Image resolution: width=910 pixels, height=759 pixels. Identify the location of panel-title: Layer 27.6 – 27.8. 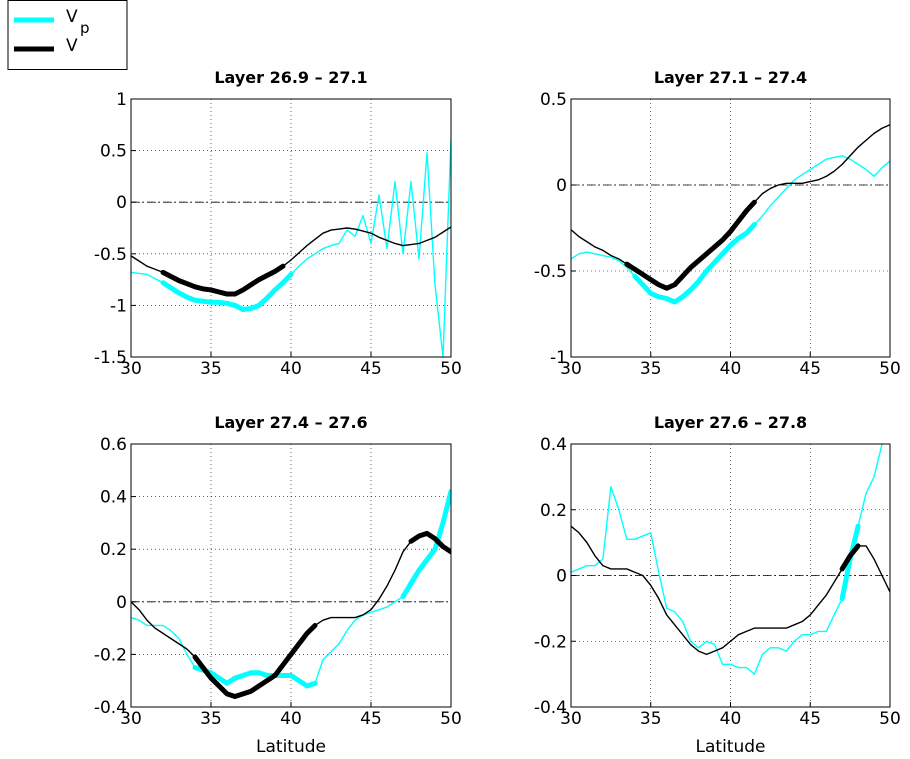
(730, 422).